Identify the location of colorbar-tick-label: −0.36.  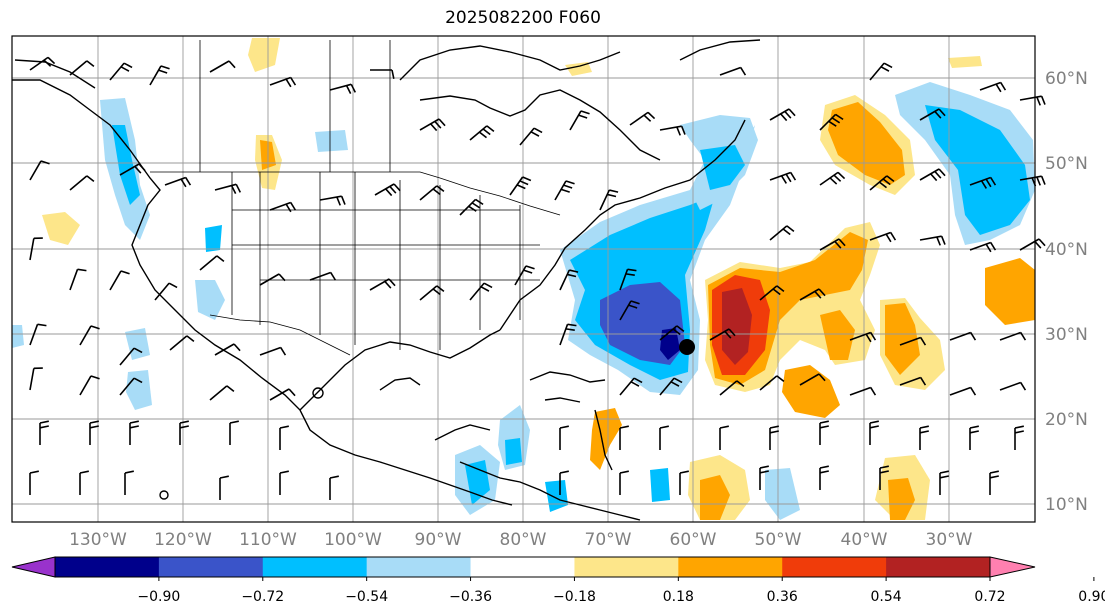
(470, 597).